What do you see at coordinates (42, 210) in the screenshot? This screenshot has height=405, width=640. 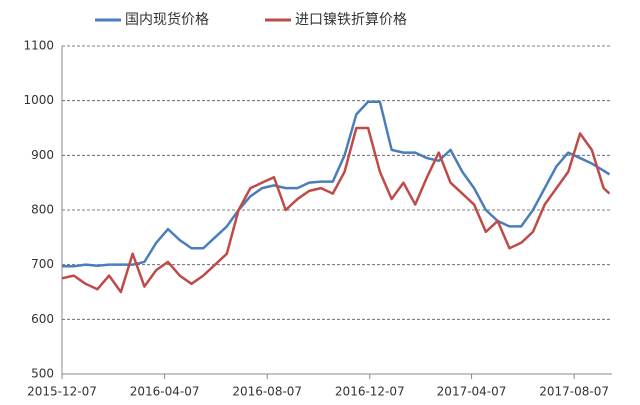 I see `y-tick-label: 800` at bounding box center [42, 210].